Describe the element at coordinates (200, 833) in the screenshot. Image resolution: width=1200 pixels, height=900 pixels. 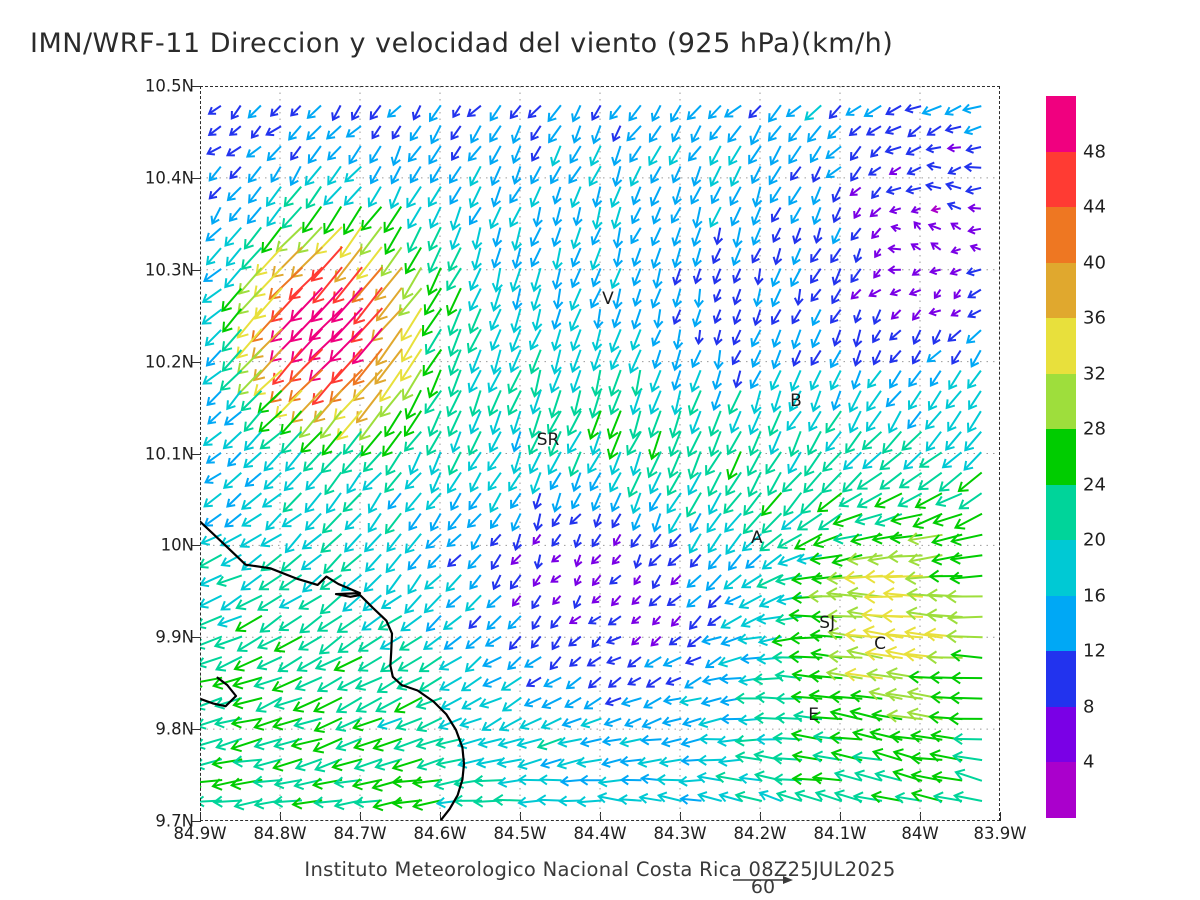
I see `x-axis-tick-label: 84.9W` at that location.